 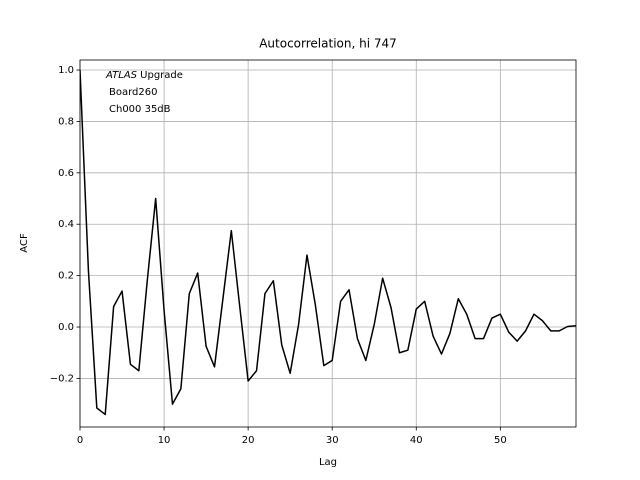 I want to click on y-tick-label: 0.2, so click(x=66, y=276).